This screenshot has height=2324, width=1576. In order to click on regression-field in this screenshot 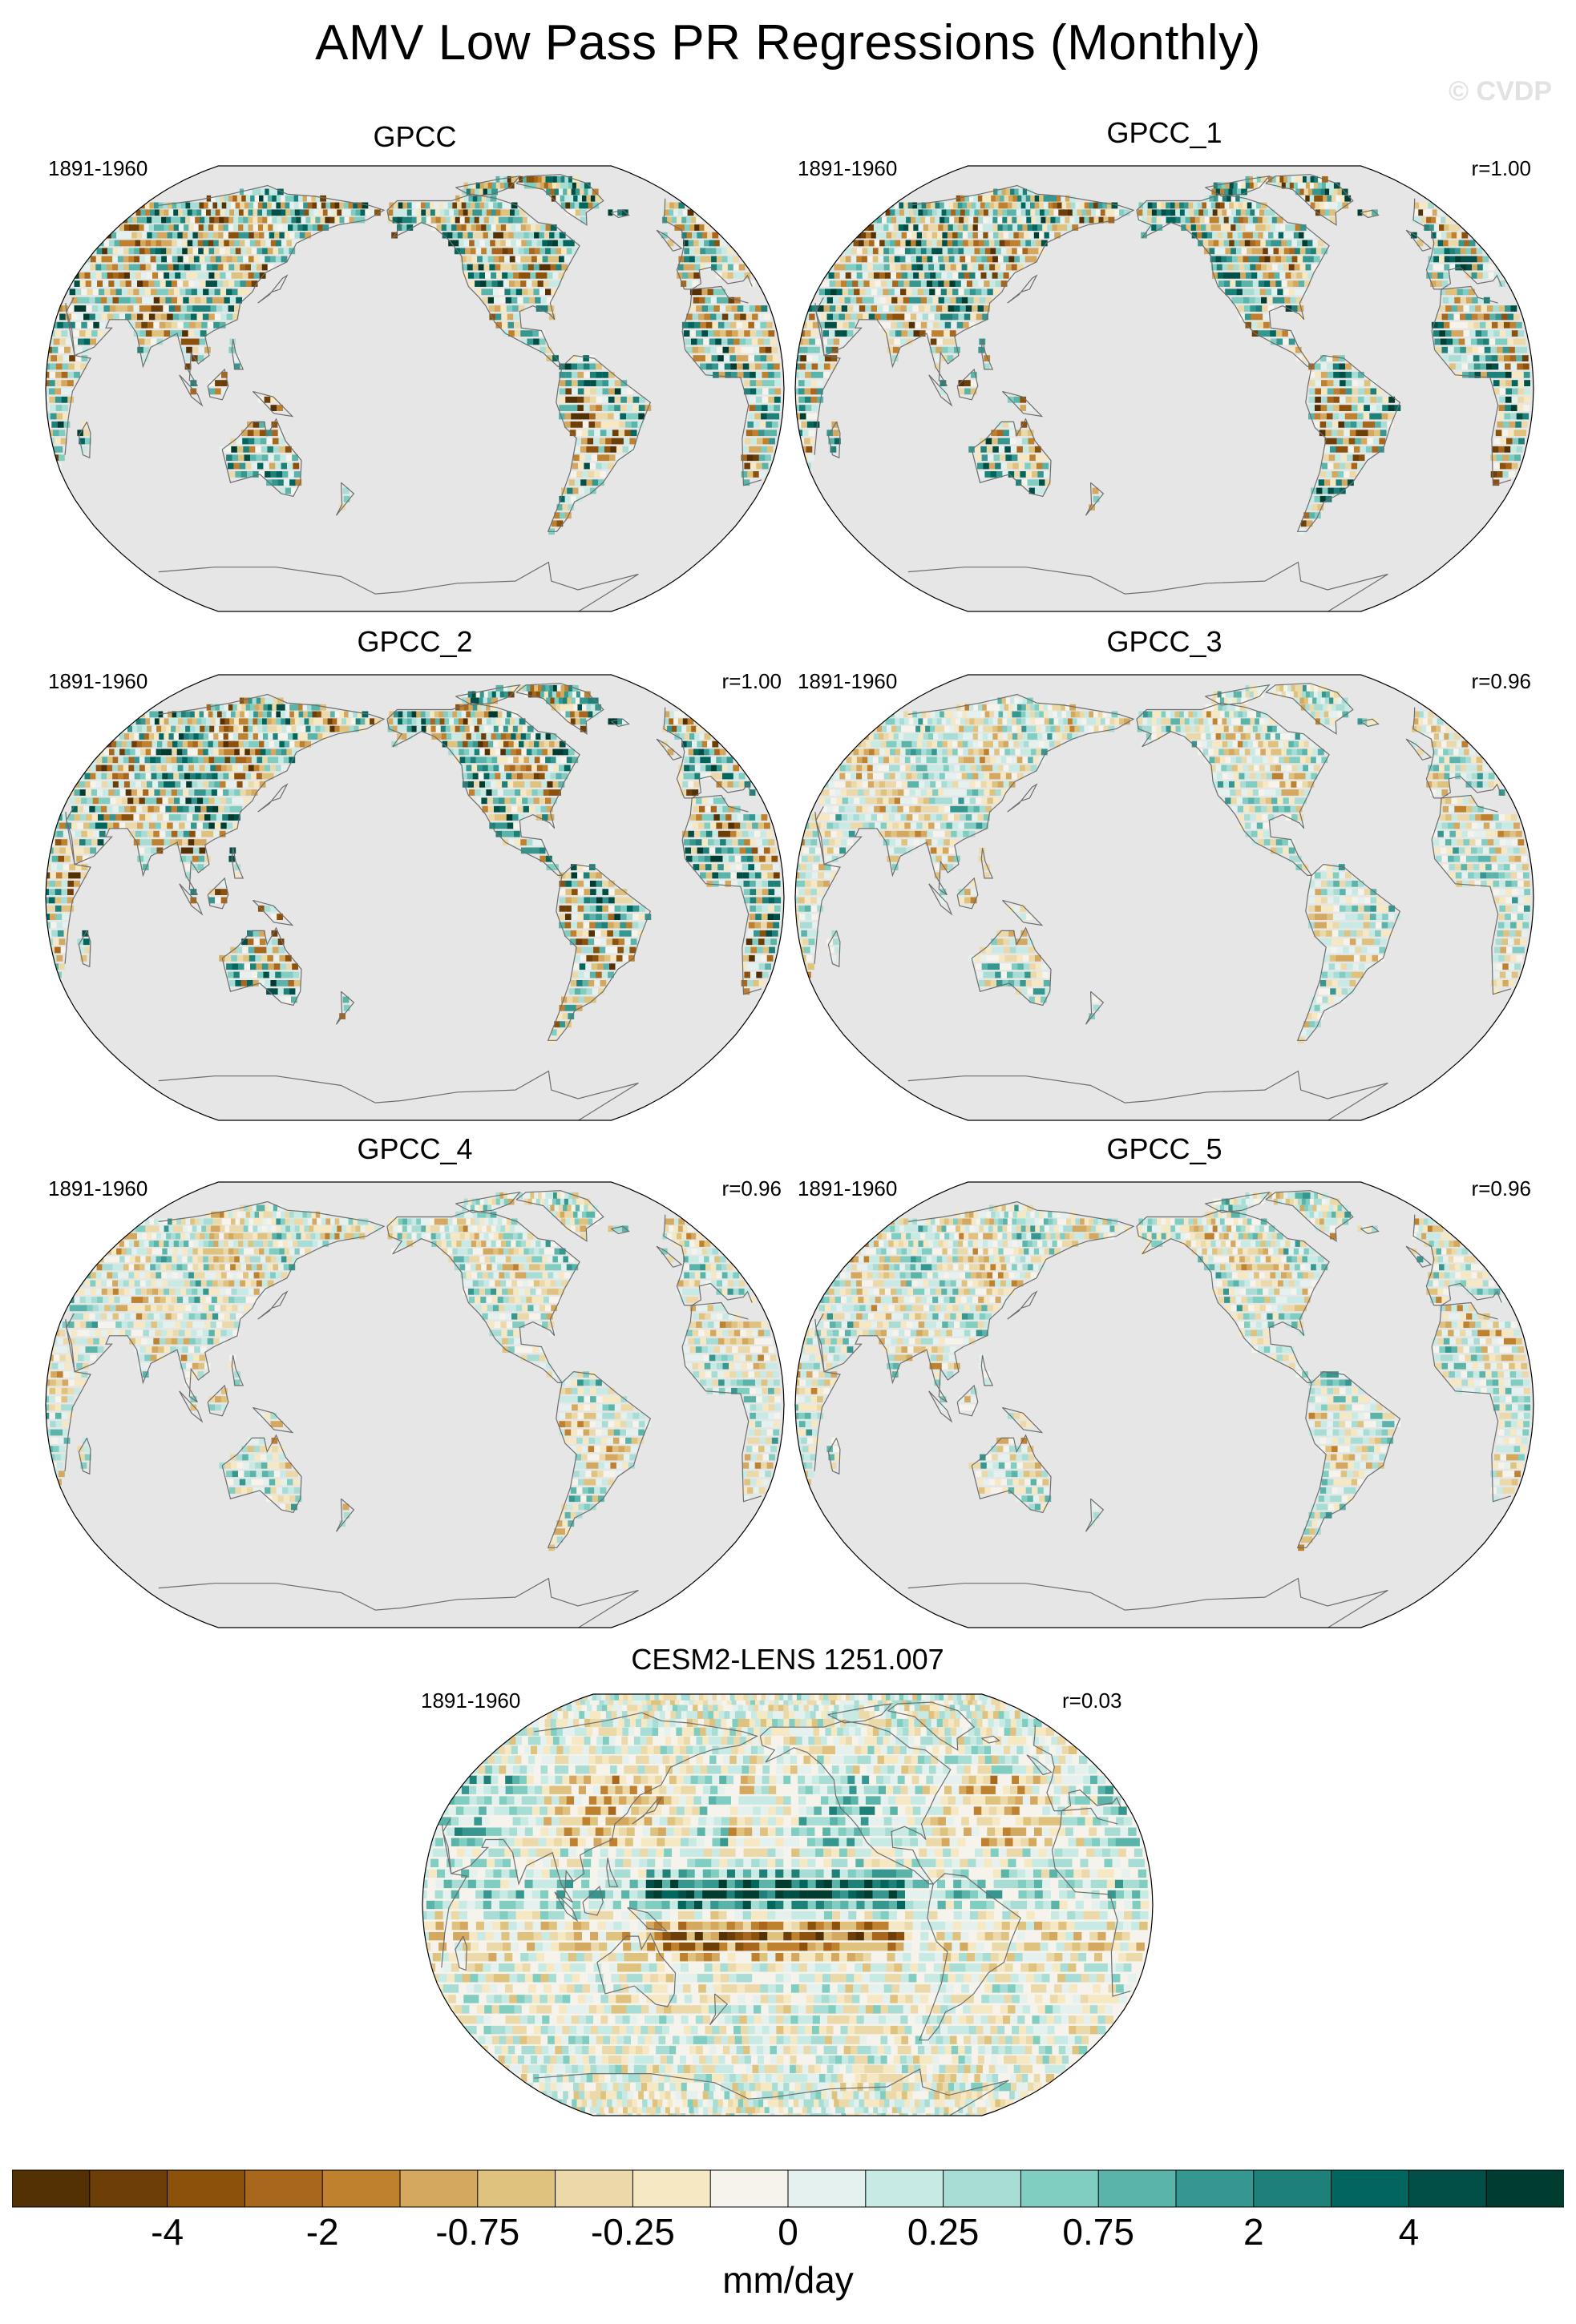, I will do `click(414, 901)`.